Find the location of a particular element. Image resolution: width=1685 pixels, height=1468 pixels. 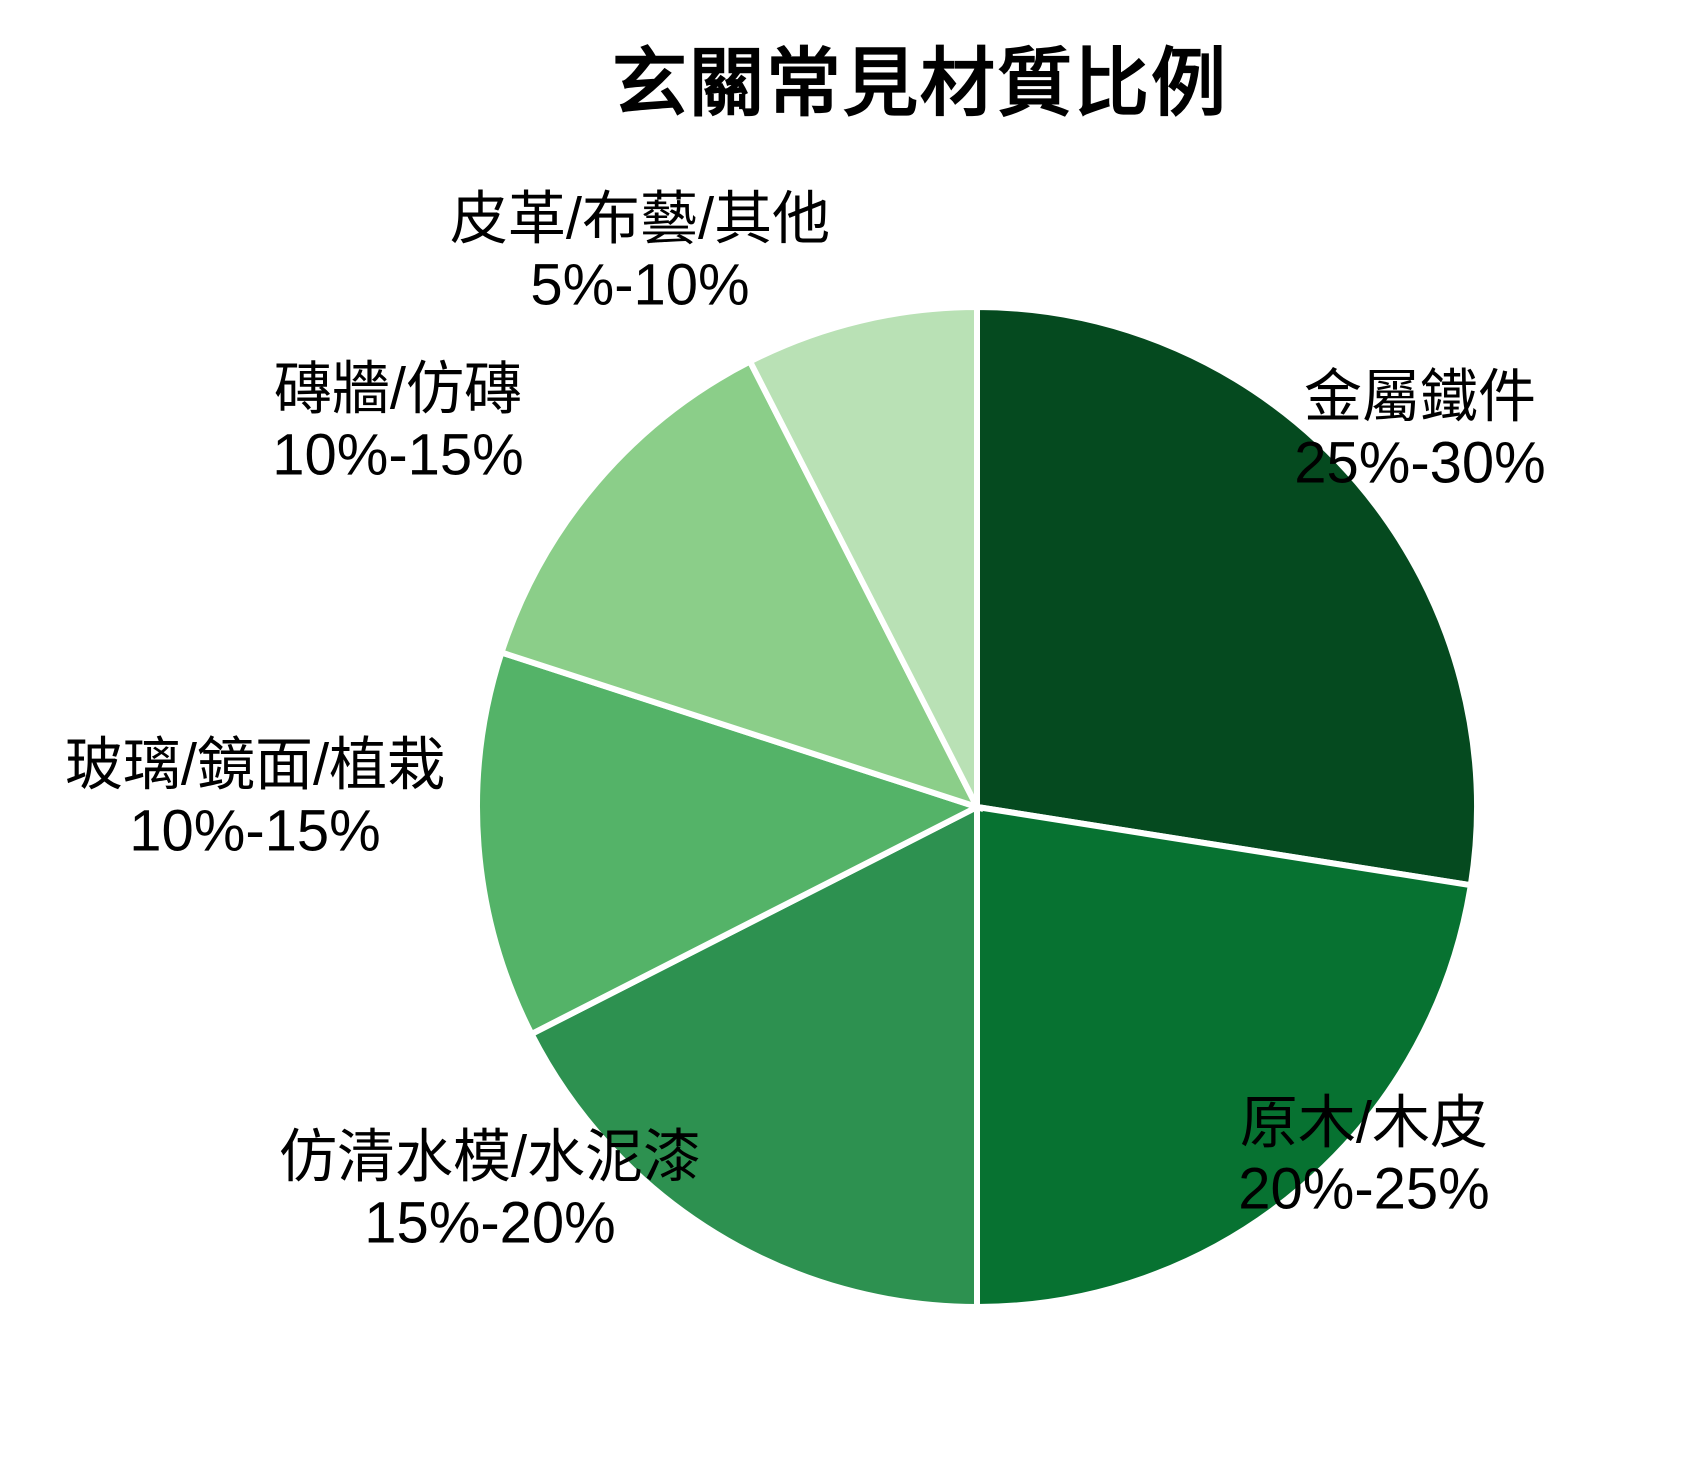

slice-label-range: 5%-10% is located at coordinates (640, 284).